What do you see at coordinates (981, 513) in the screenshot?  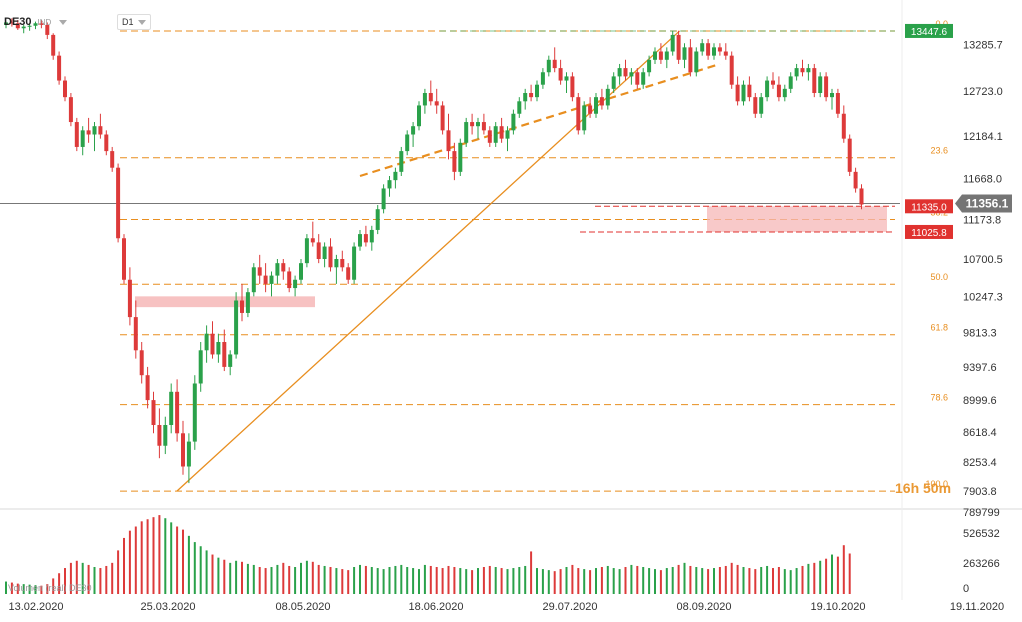 I see `volume-tick-label: 789799` at bounding box center [981, 513].